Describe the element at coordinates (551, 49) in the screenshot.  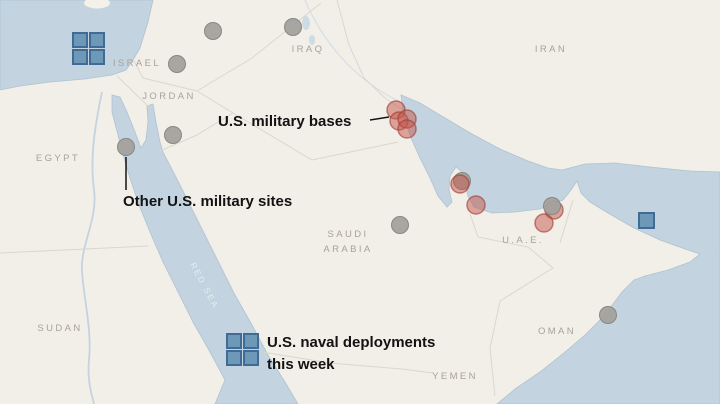
I see `country-label: IRAN` at that location.